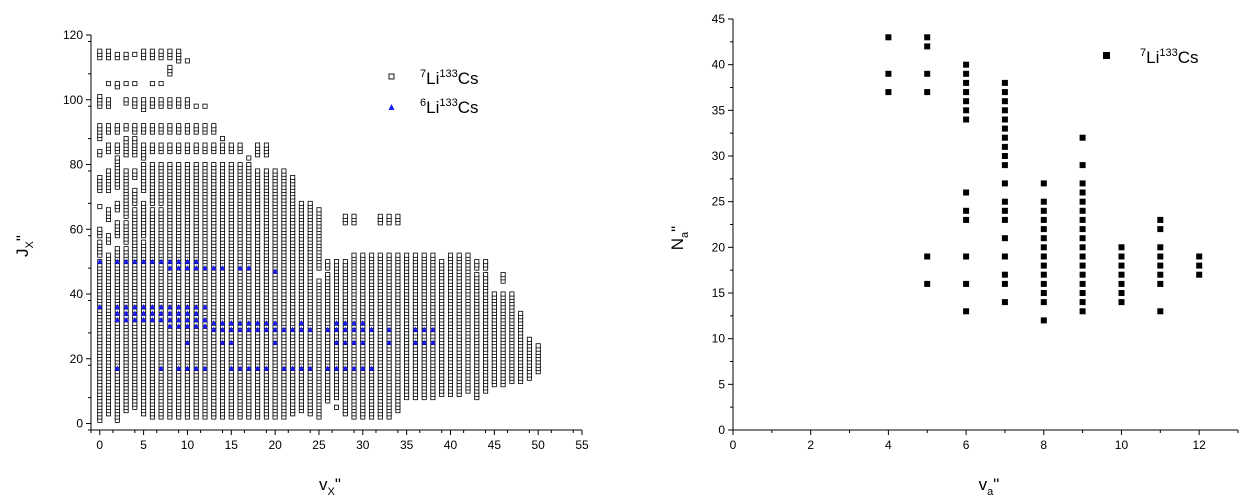 This screenshot has height=502, width=1246. Describe the element at coordinates (582, 445) in the screenshot. I see `x-tick-label: 55` at that location.